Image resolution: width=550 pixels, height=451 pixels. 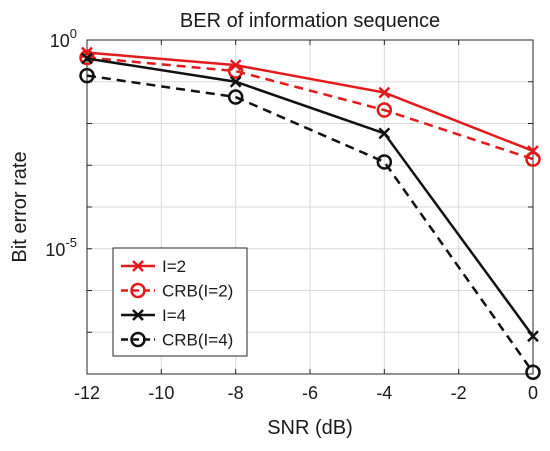 I want to click on y-tick-label: 10⁻⁵, so click(x=61, y=247).